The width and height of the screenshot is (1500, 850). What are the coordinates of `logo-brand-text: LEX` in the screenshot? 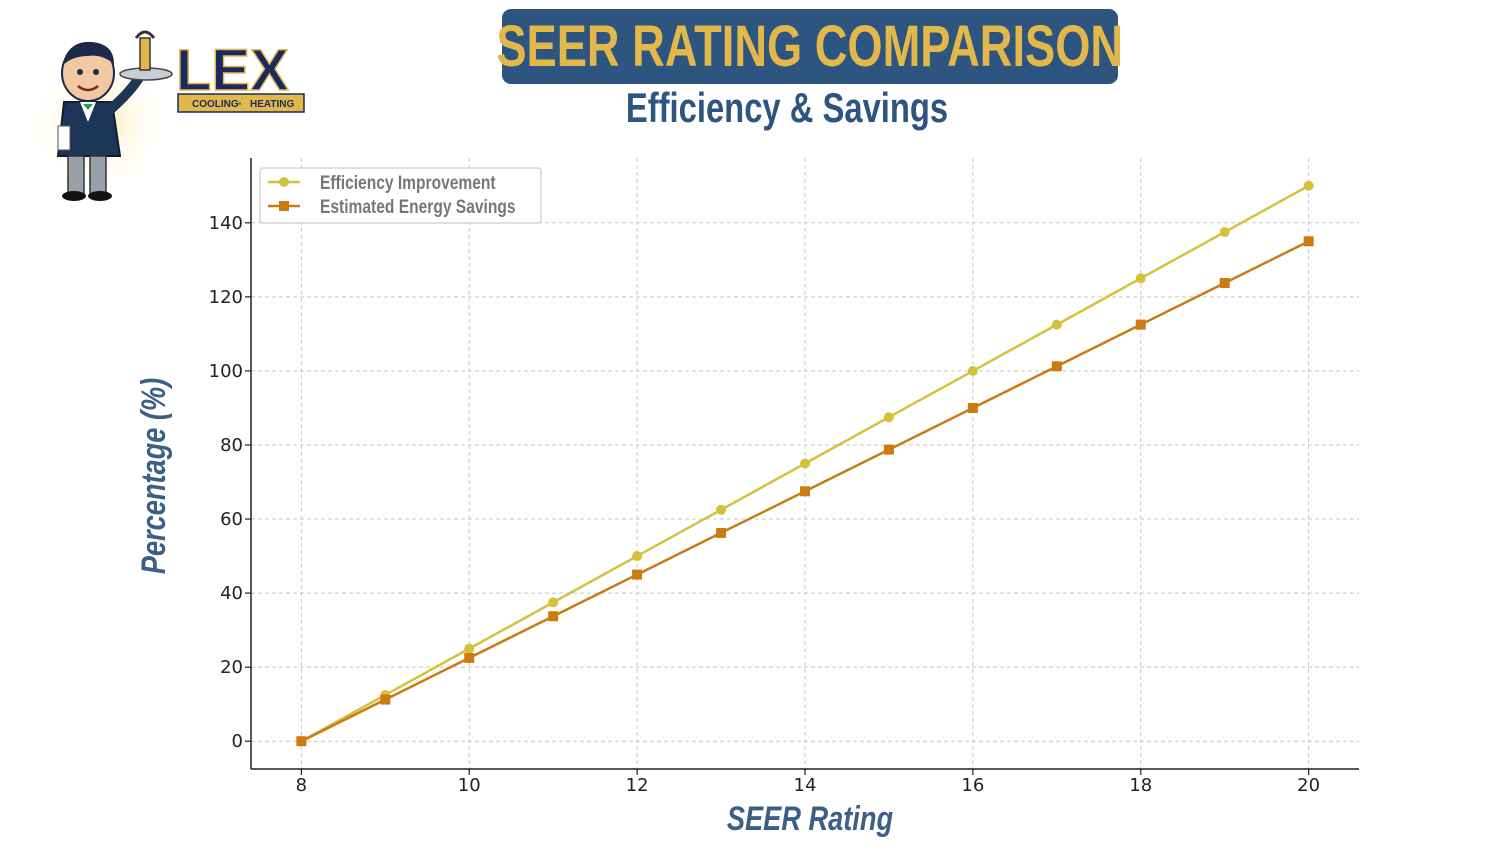 It's located at (232, 70).